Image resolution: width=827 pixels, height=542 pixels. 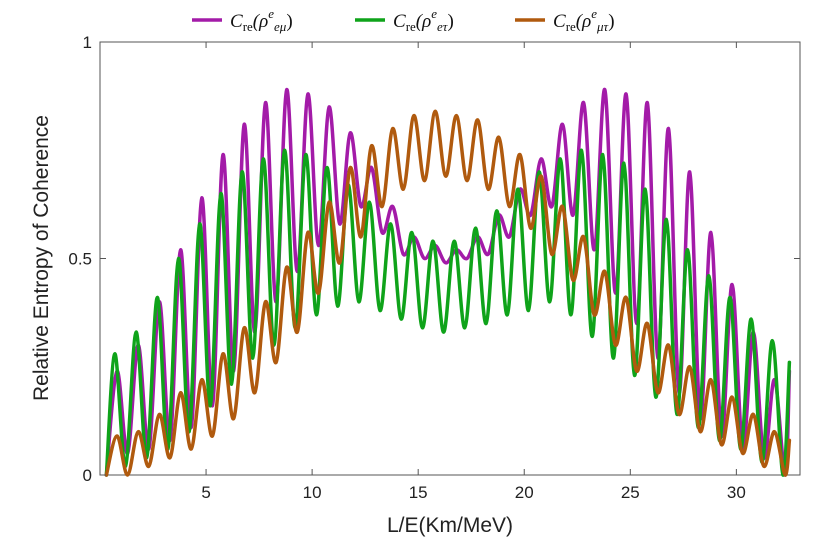 What do you see at coordinates (80, 259) in the screenshot?
I see `y-tick-label: 0.5` at bounding box center [80, 259].